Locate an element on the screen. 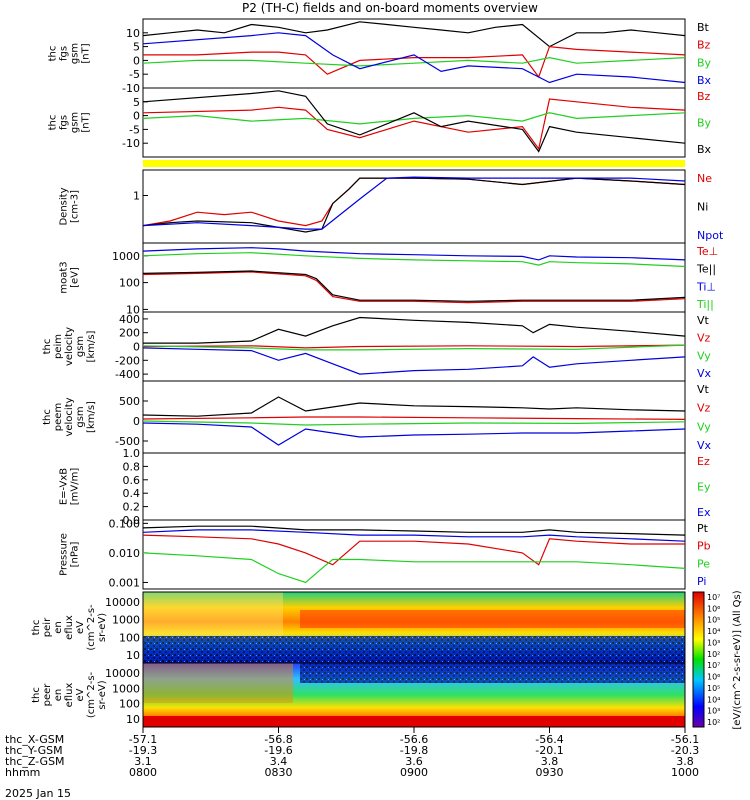 The width and height of the screenshot is (750, 800). legend-entry: Pe is located at coordinates (703, 563).